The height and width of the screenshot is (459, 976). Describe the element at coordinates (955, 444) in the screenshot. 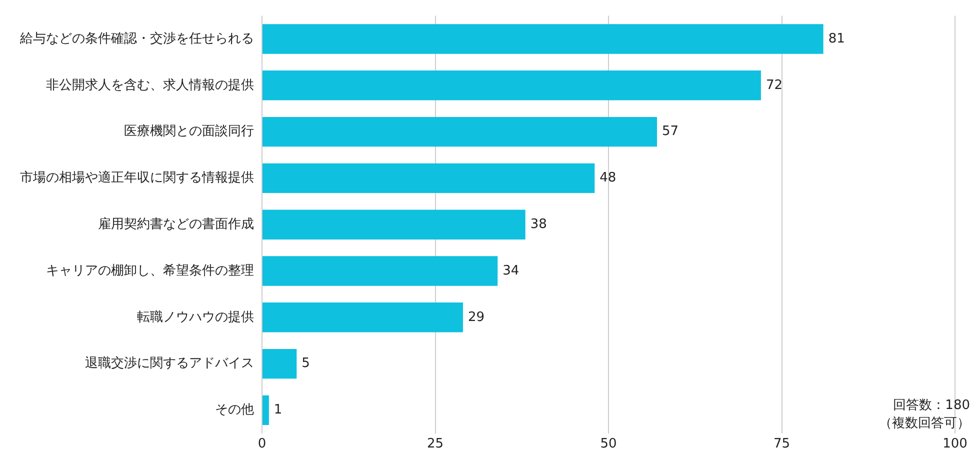

I see `x-tick-label: 100` at that location.